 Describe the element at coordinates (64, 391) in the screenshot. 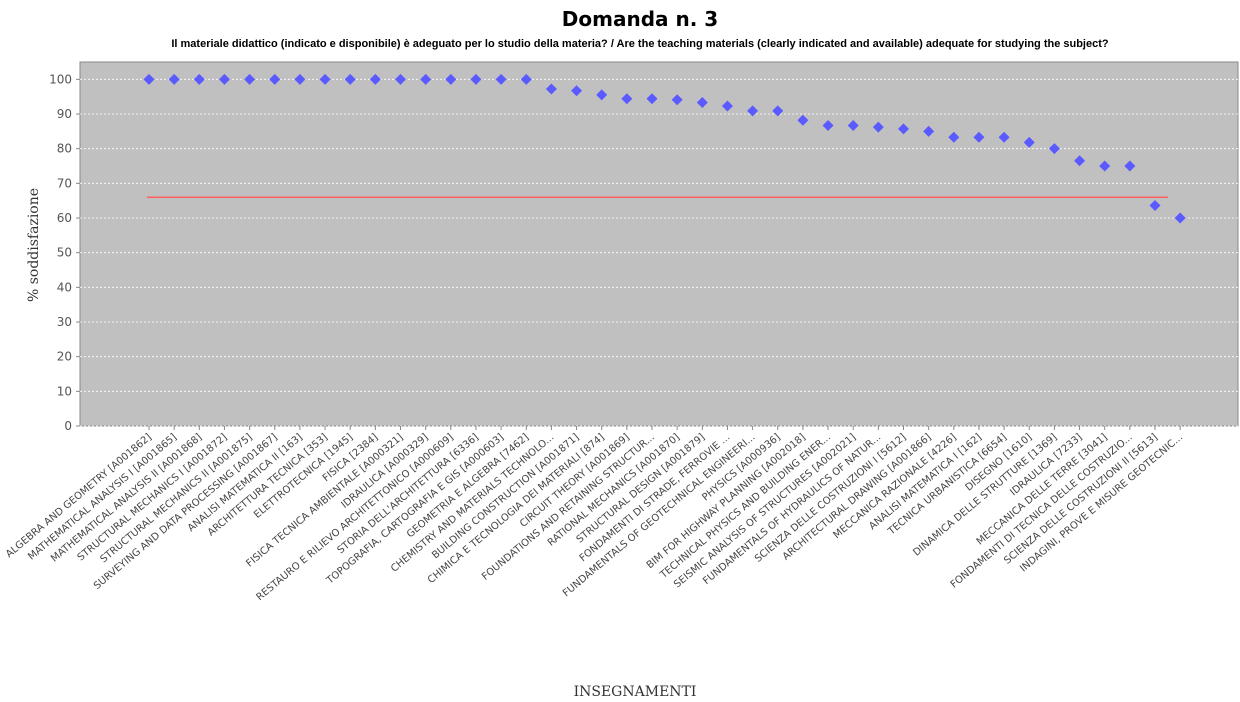

I see `y-tick-label: 10` at that location.